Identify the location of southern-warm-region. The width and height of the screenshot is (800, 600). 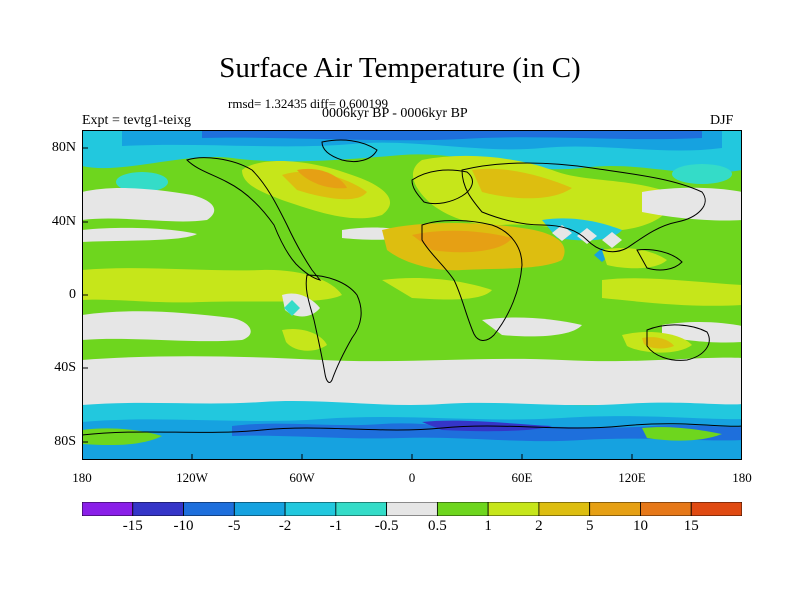
(487, 340).